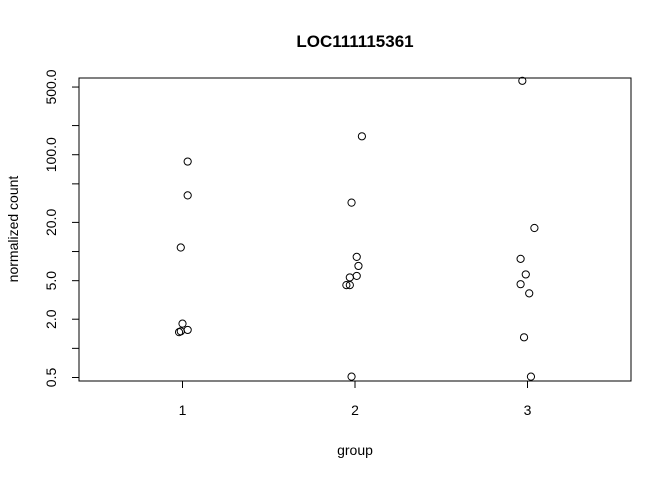  Describe the element at coordinates (355, 410) in the screenshot. I see `x-tick-label: 2` at that location.